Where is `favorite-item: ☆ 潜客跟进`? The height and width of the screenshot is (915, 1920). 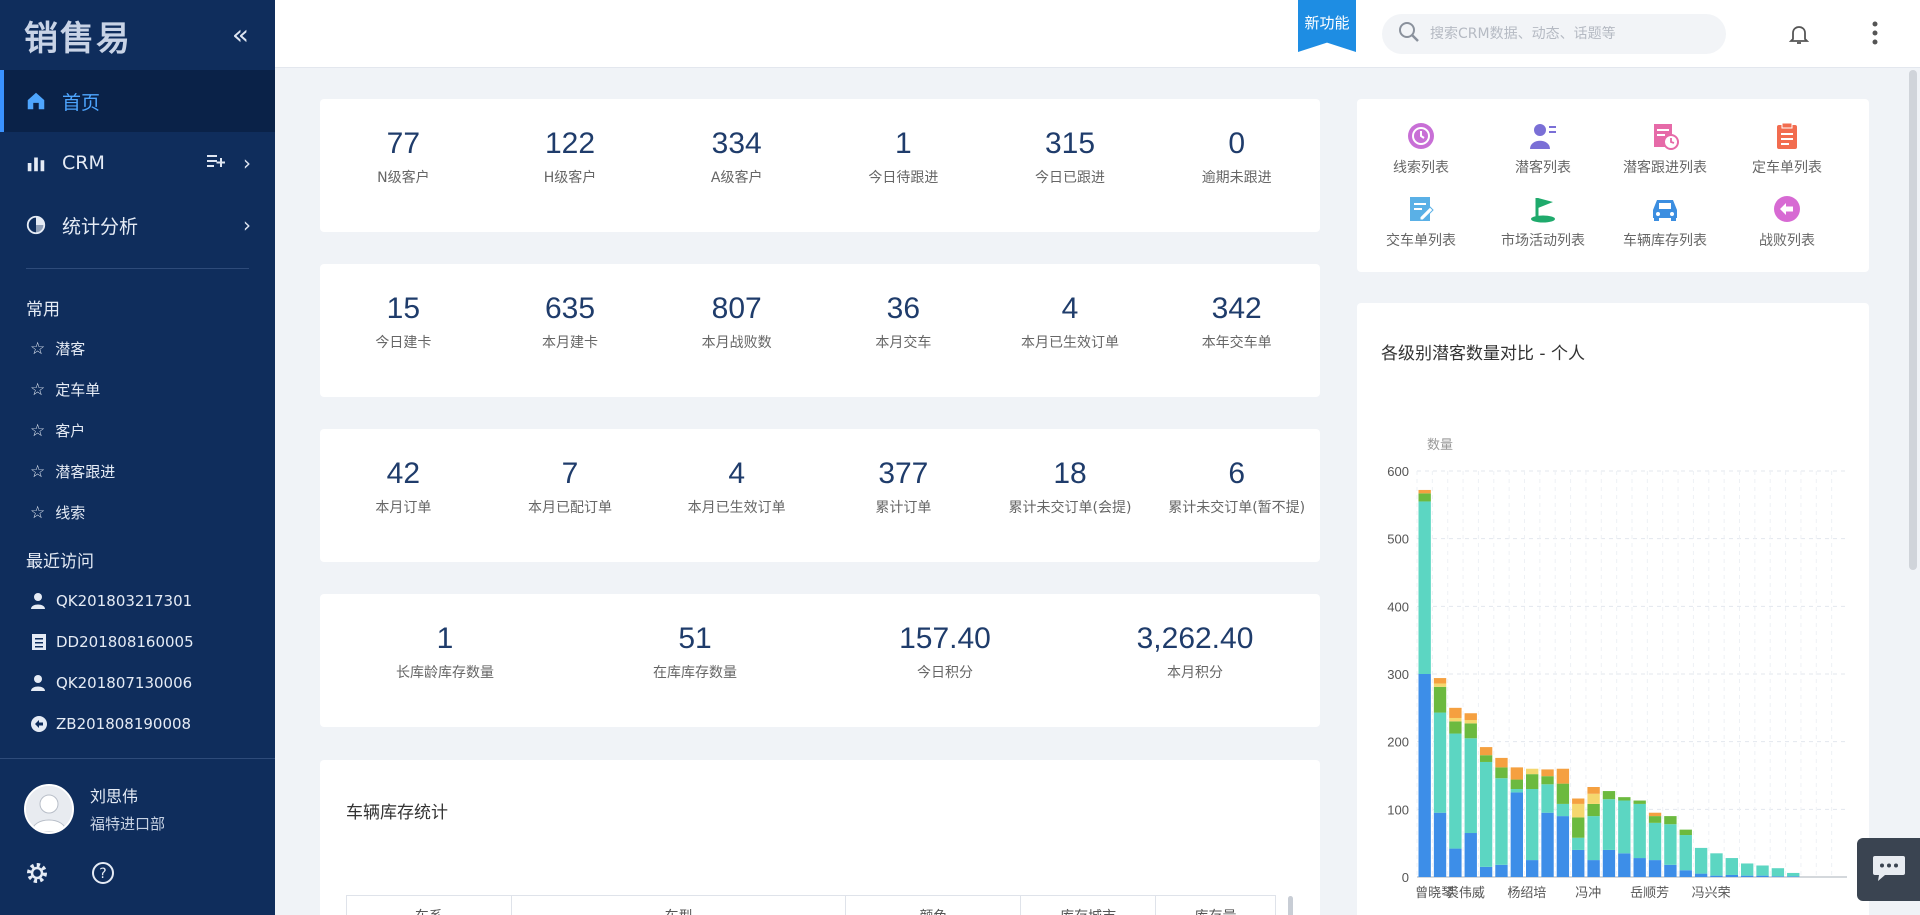 favorite-item: ☆ 潜客跟进 is located at coordinates (137, 471).